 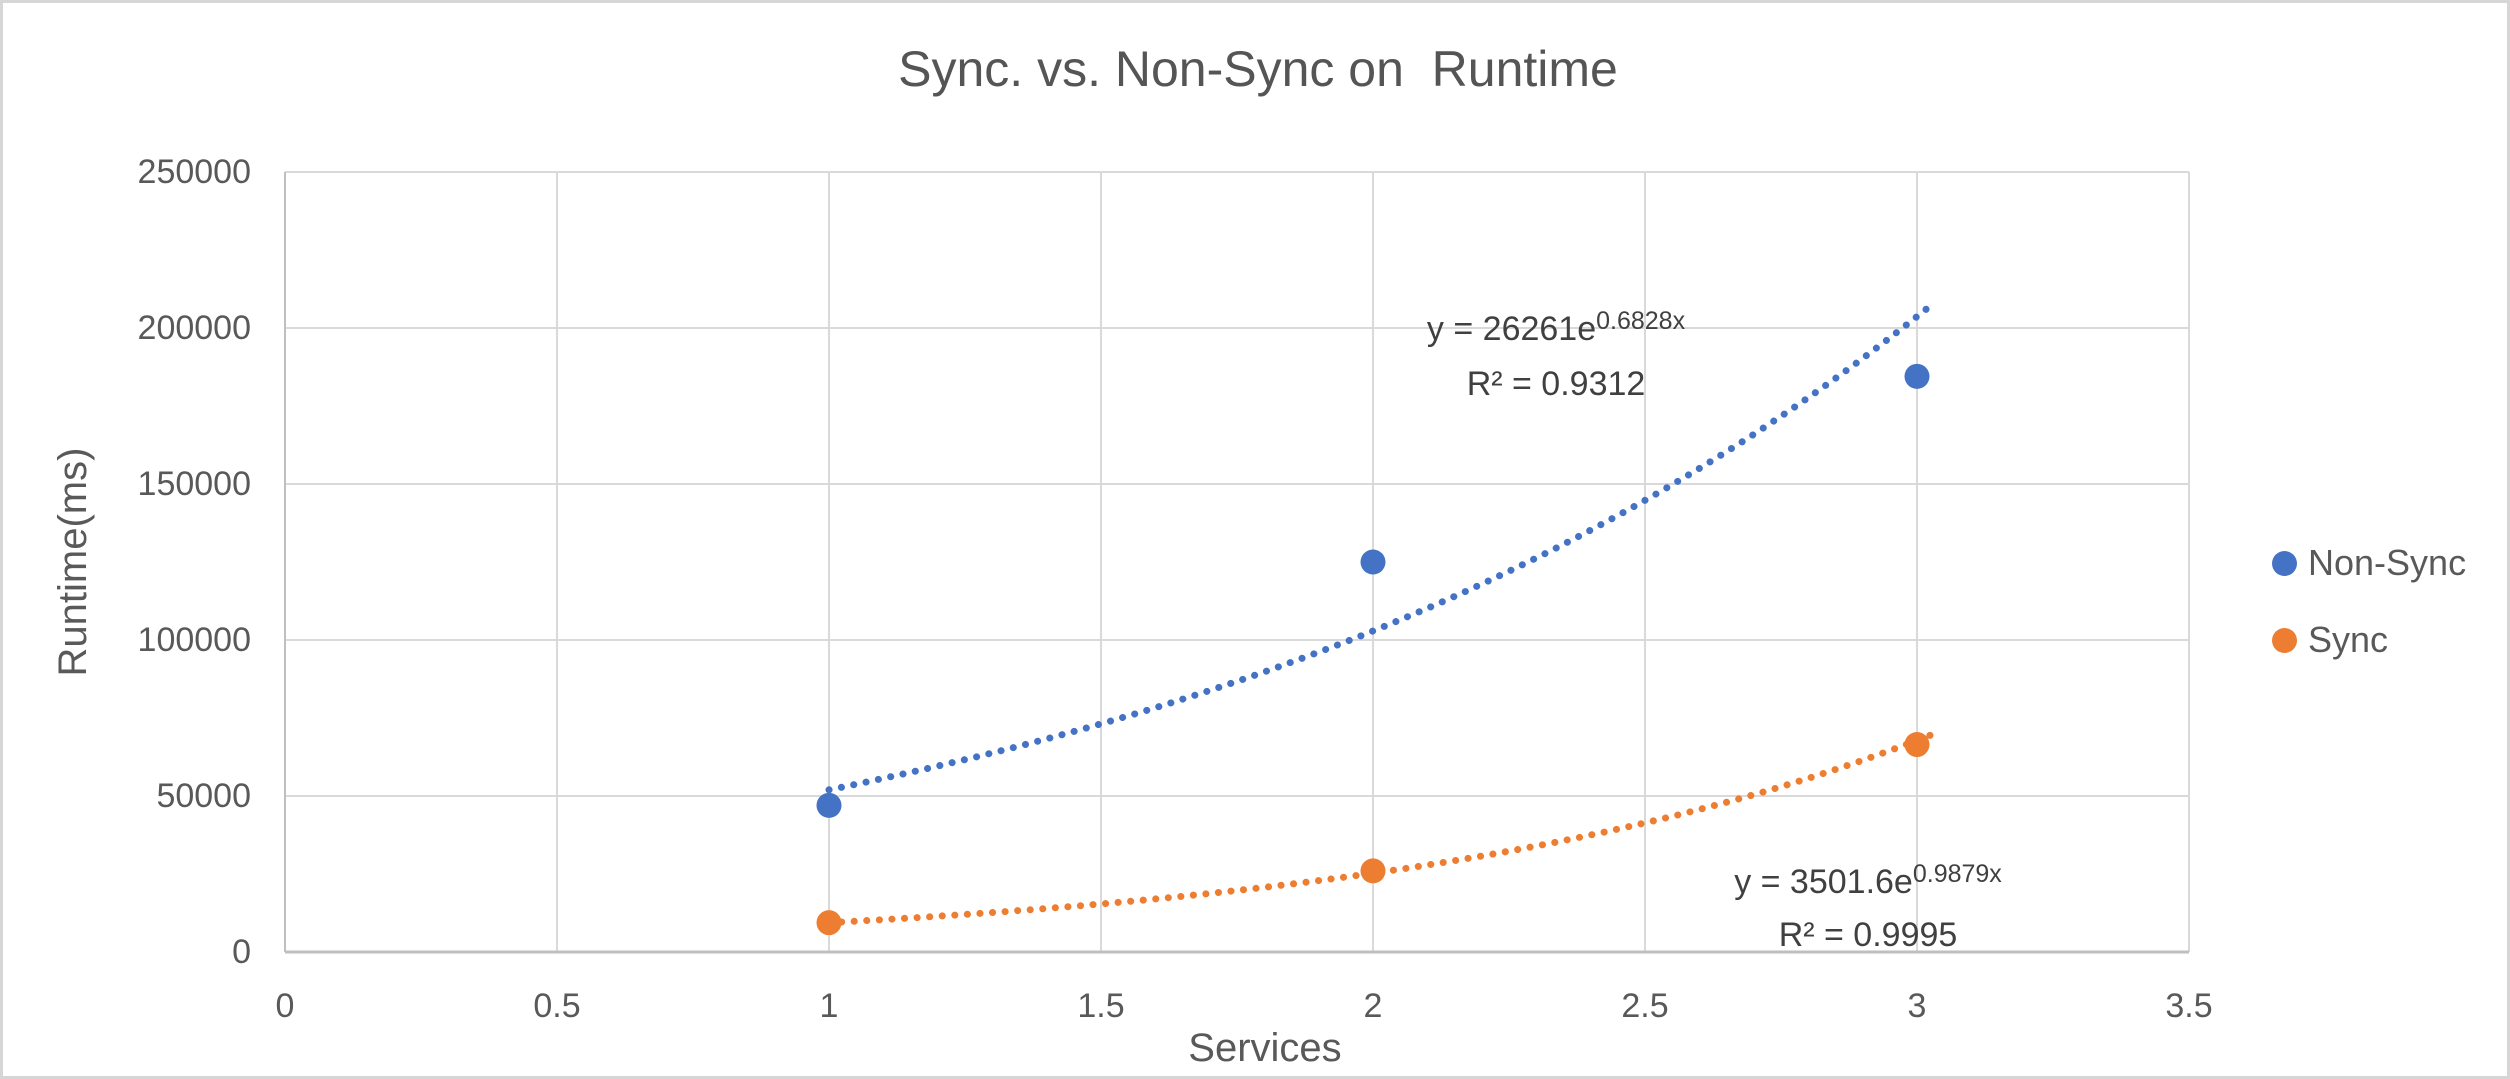 What do you see at coordinates (1373, 1006) in the screenshot?
I see `x-axis-tick-label: 2` at bounding box center [1373, 1006].